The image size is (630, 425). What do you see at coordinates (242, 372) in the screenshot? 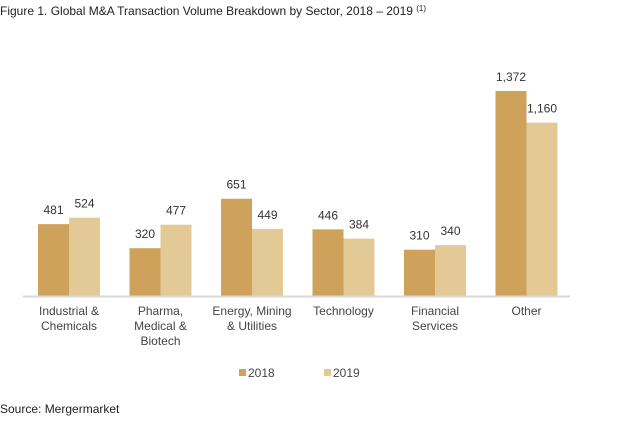
I see `legend-swatch-2018` at bounding box center [242, 372].